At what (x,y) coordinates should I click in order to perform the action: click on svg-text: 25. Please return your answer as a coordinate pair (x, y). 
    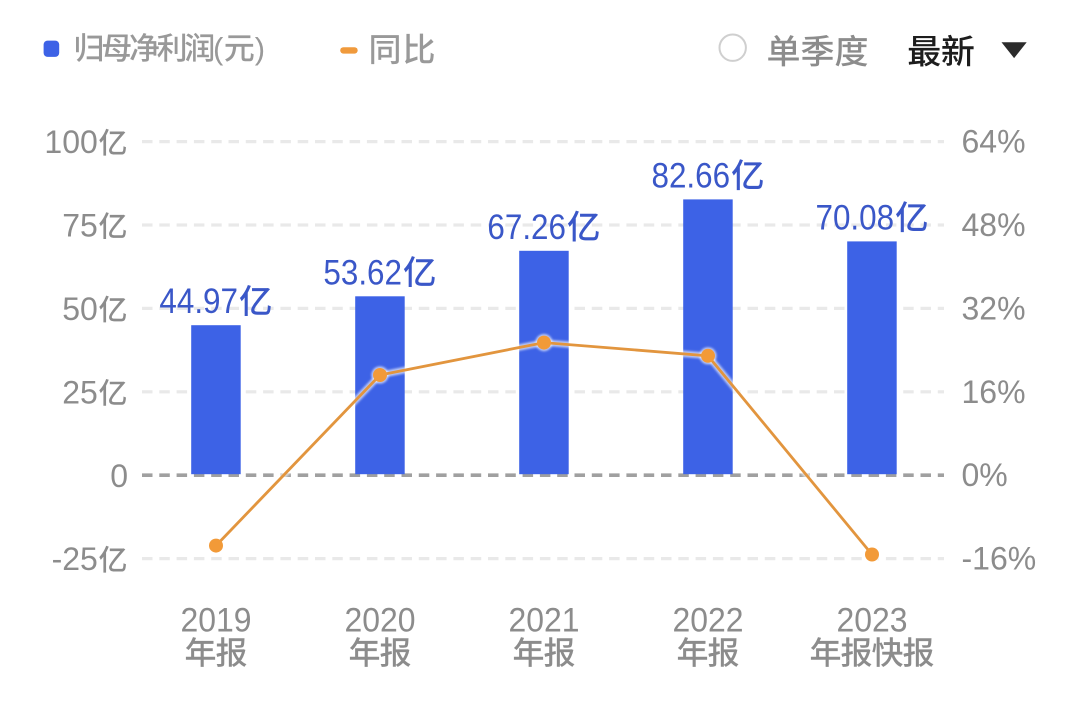
    Looking at the image, I should click on (80, 392).